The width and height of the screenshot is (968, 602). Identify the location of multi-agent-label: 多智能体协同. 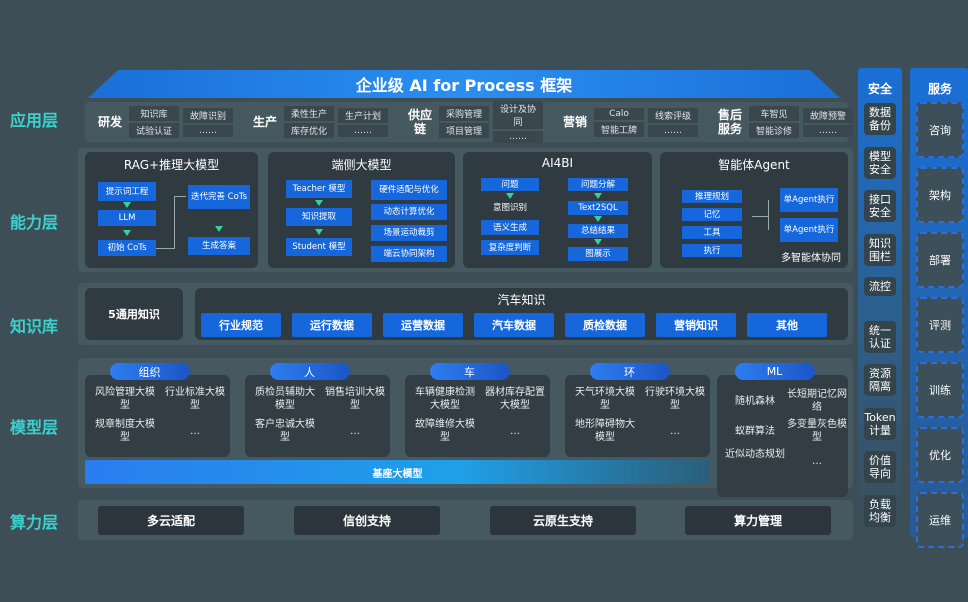
(811, 258).